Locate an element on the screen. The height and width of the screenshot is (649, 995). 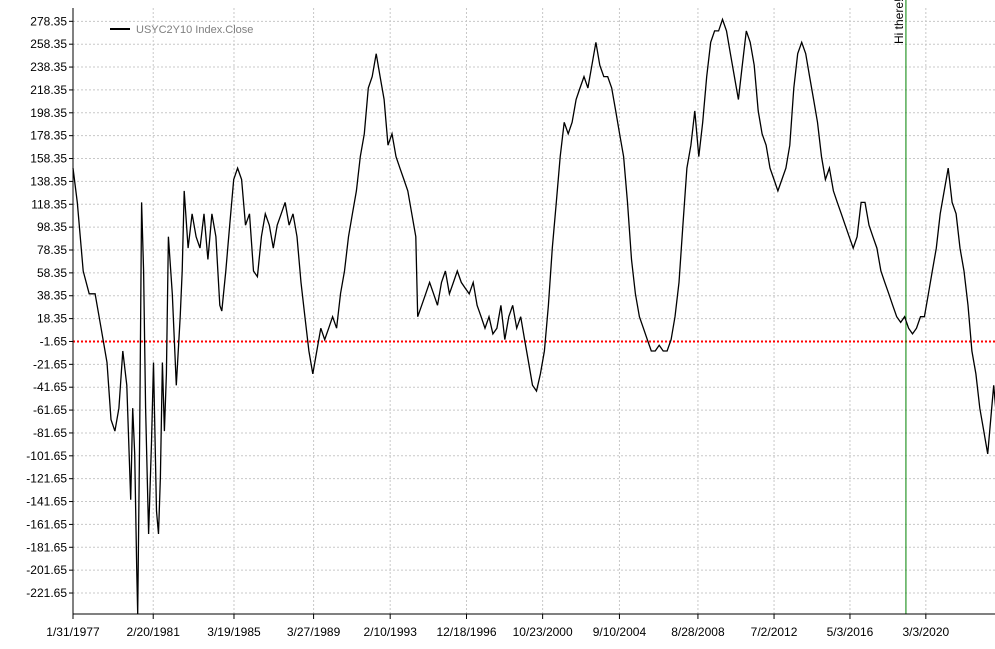
y-tick-label: 258.35 is located at coordinates (48, 44).